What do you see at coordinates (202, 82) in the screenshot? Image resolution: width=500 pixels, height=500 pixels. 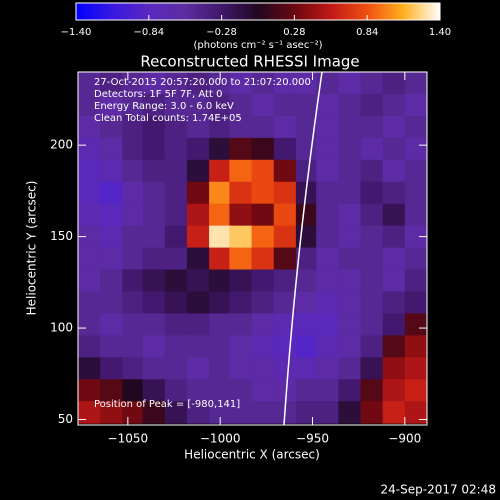 I see `annotation: 27-Oct-2015 20:57:20.000 to 21:07:20.000` at bounding box center [202, 82].